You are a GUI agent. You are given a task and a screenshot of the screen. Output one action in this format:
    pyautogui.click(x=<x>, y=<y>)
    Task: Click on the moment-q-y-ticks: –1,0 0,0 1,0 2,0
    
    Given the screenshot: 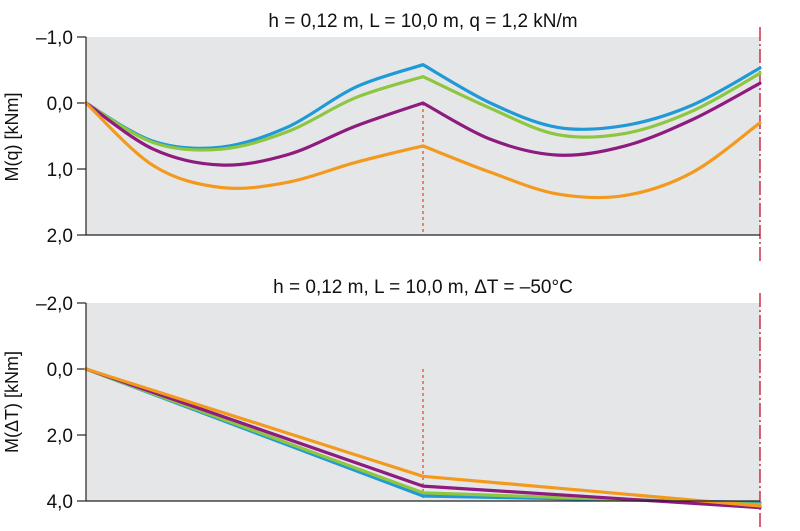 What is the action you would take?
    pyautogui.click(x=61, y=137)
    